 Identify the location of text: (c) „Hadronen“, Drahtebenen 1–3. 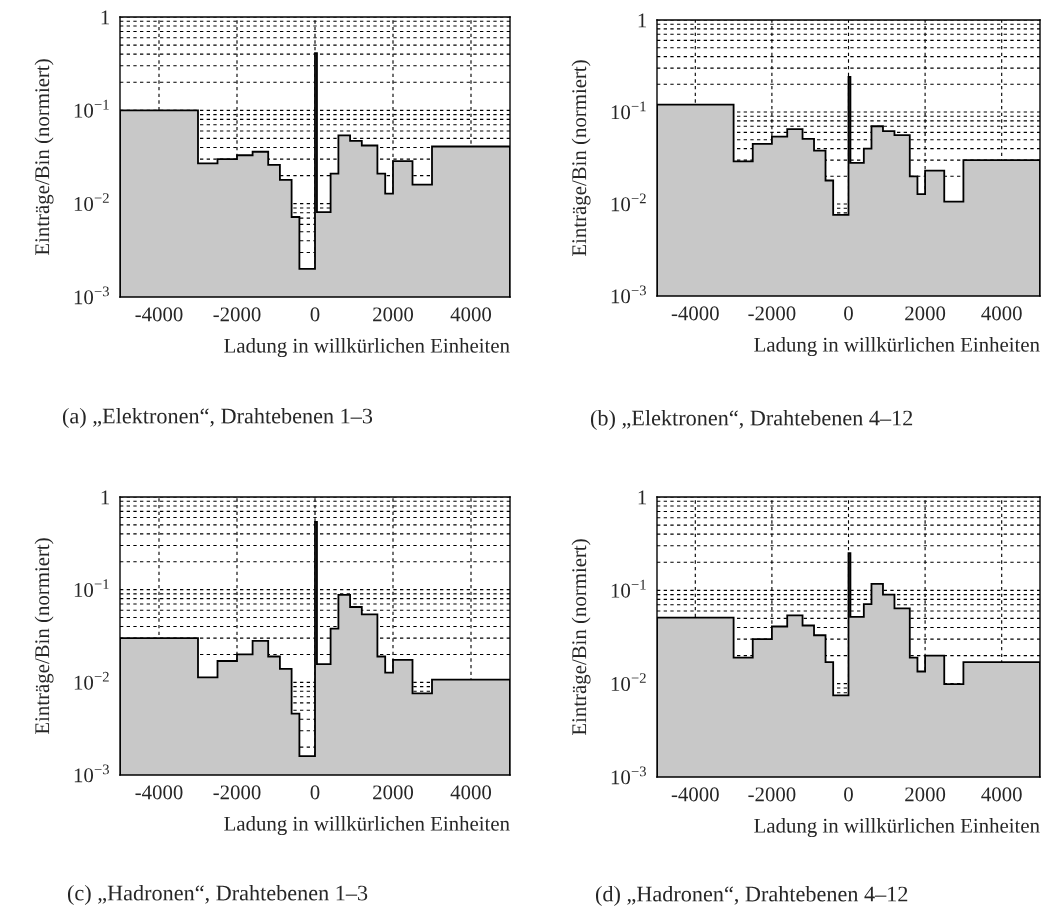
(217, 895).